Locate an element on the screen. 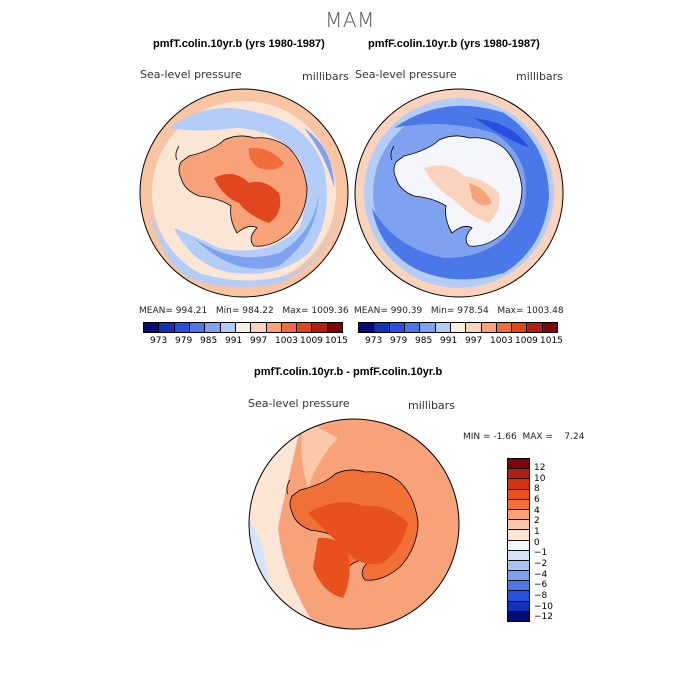 The image size is (700, 700). panel1-title: pmfT.colin.10yr.b (yrs 1980-1987) is located at coordinates (239, 44).